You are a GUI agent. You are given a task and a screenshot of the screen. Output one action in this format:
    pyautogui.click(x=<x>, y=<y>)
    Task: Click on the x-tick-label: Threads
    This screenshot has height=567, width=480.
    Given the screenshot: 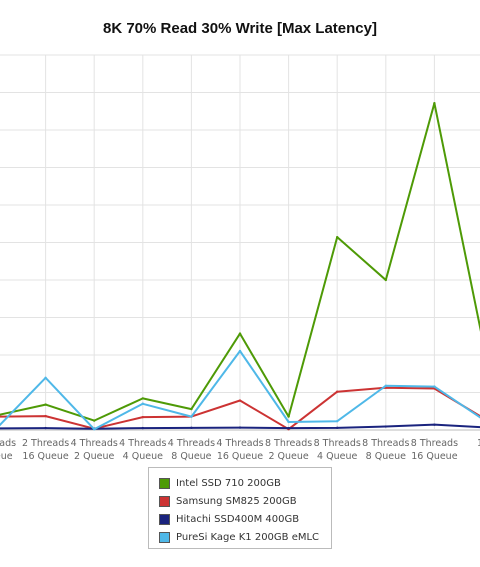 What is the action you would take?
    pyautogui.click(x=8, y=443)
    